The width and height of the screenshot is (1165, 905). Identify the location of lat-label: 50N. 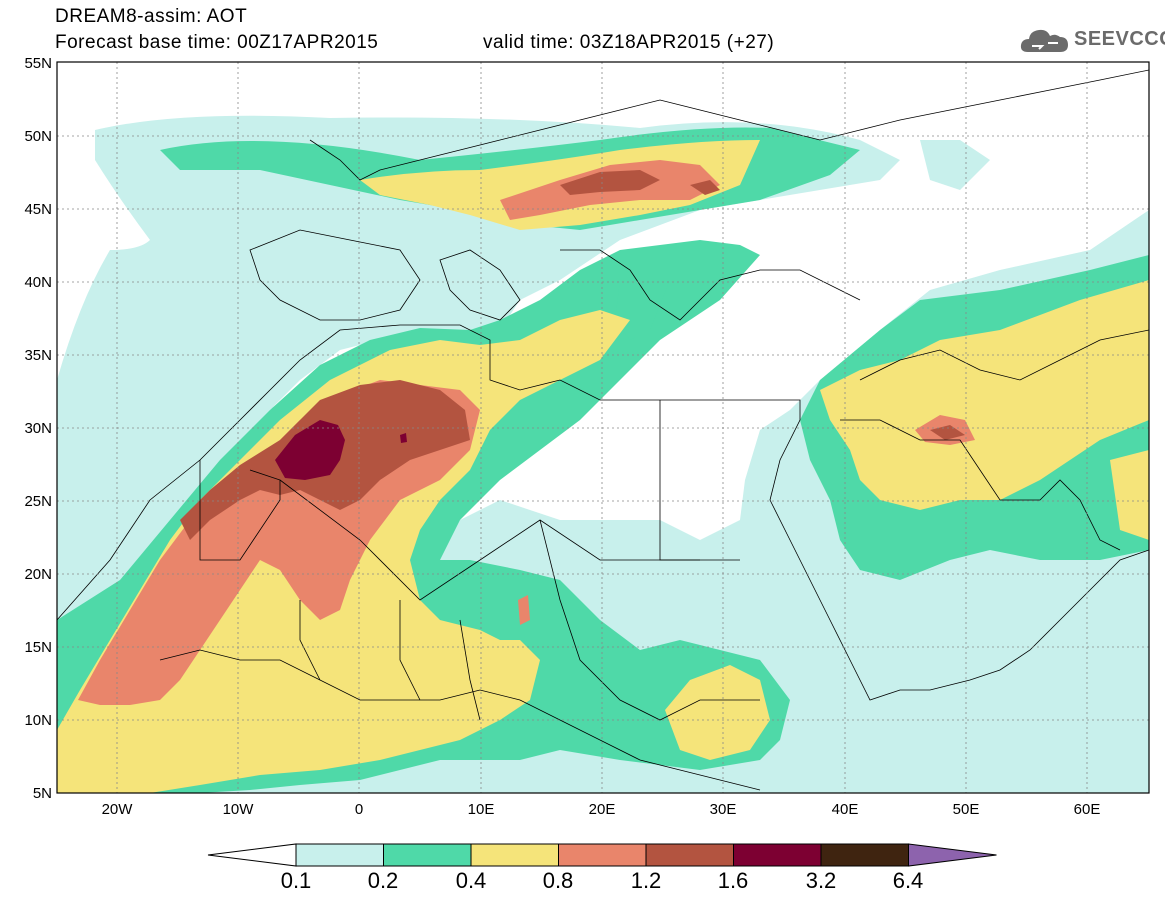
(38, 136).